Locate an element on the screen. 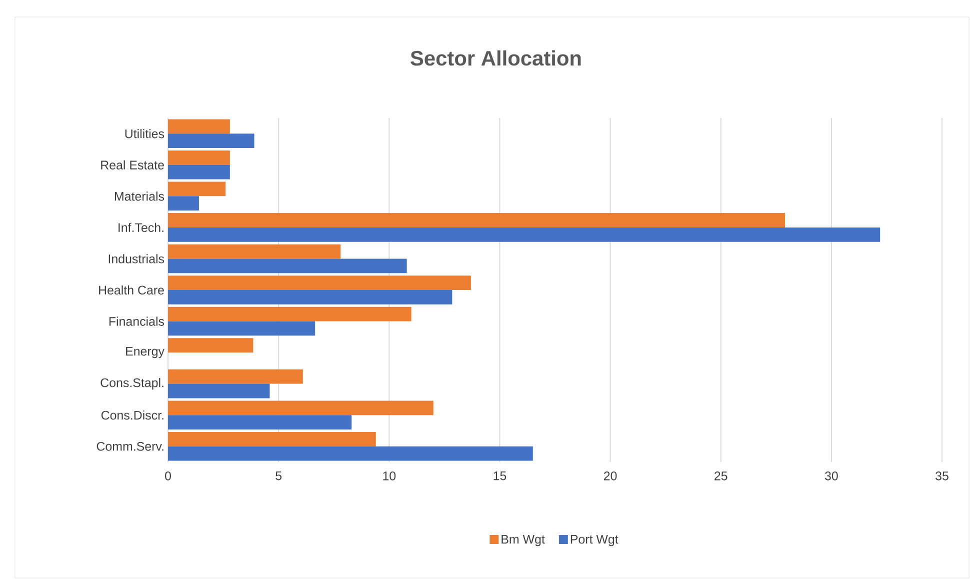 This screenshot has height=579, width=970. legend-label: Port Wgt is located at coordinates (594, 540).